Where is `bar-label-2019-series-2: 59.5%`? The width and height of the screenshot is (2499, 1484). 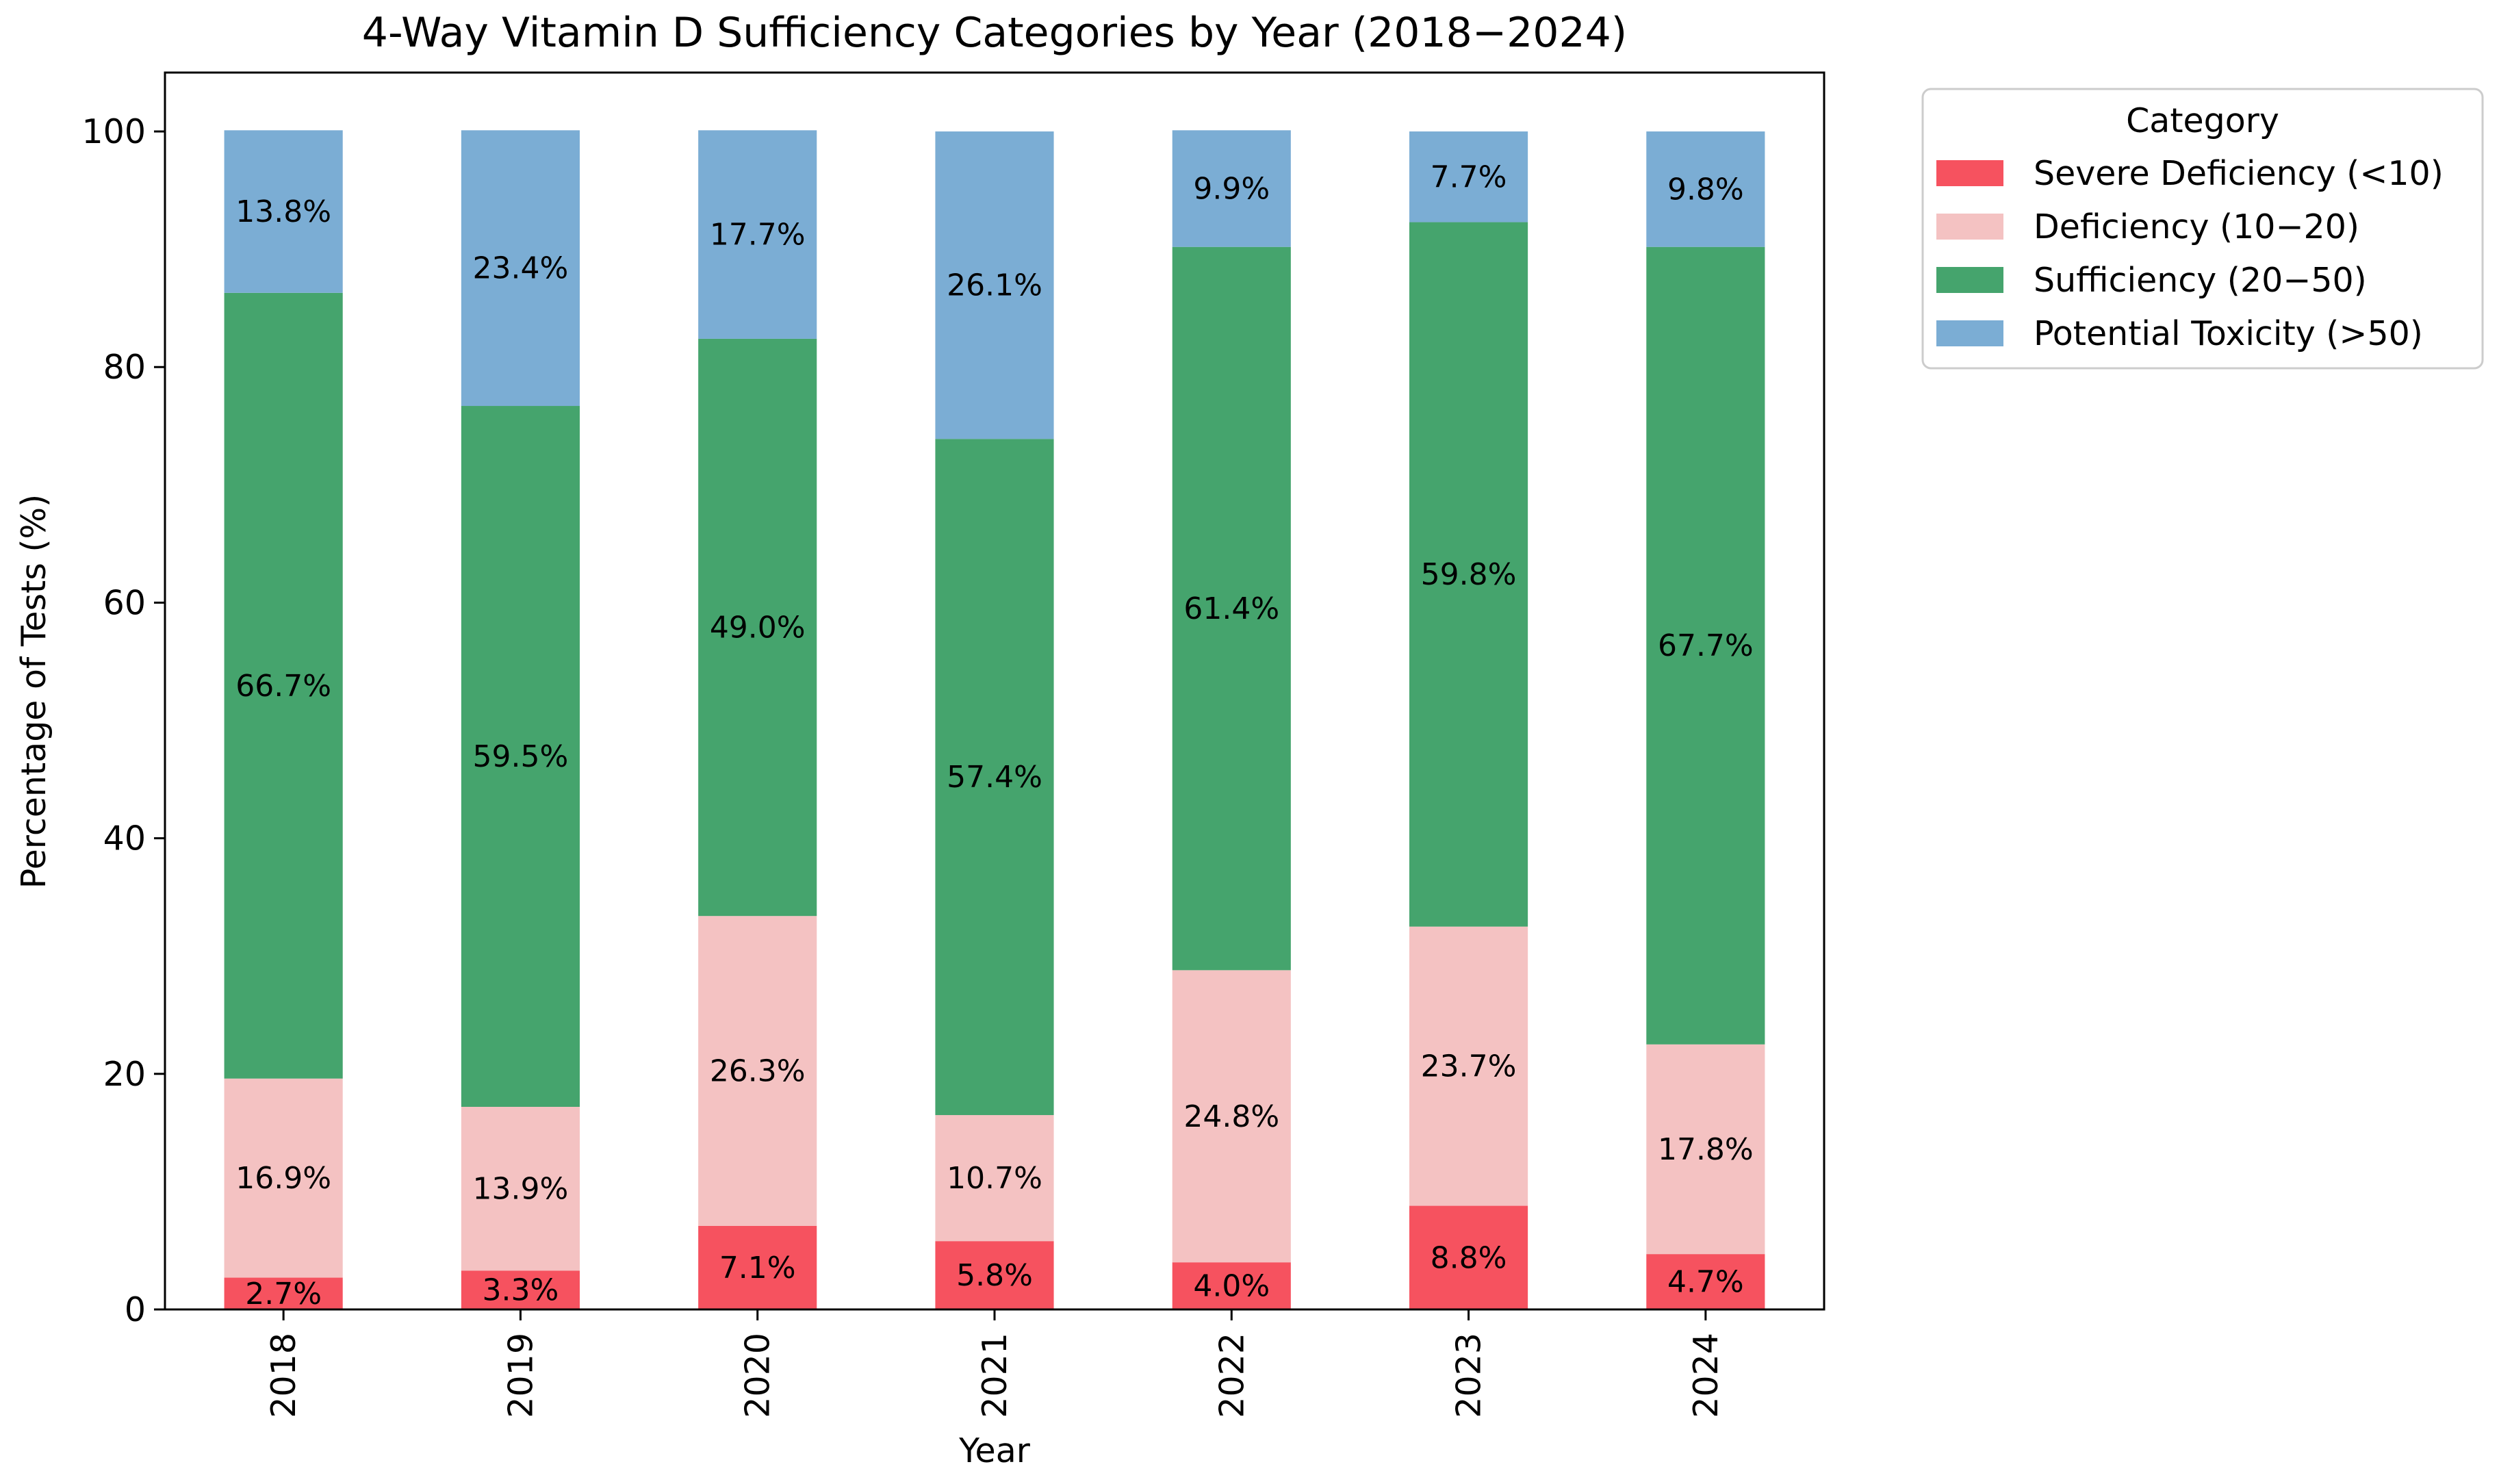
bar-label-2019-series-2: 59.5% is located at coordinates (521, 756).